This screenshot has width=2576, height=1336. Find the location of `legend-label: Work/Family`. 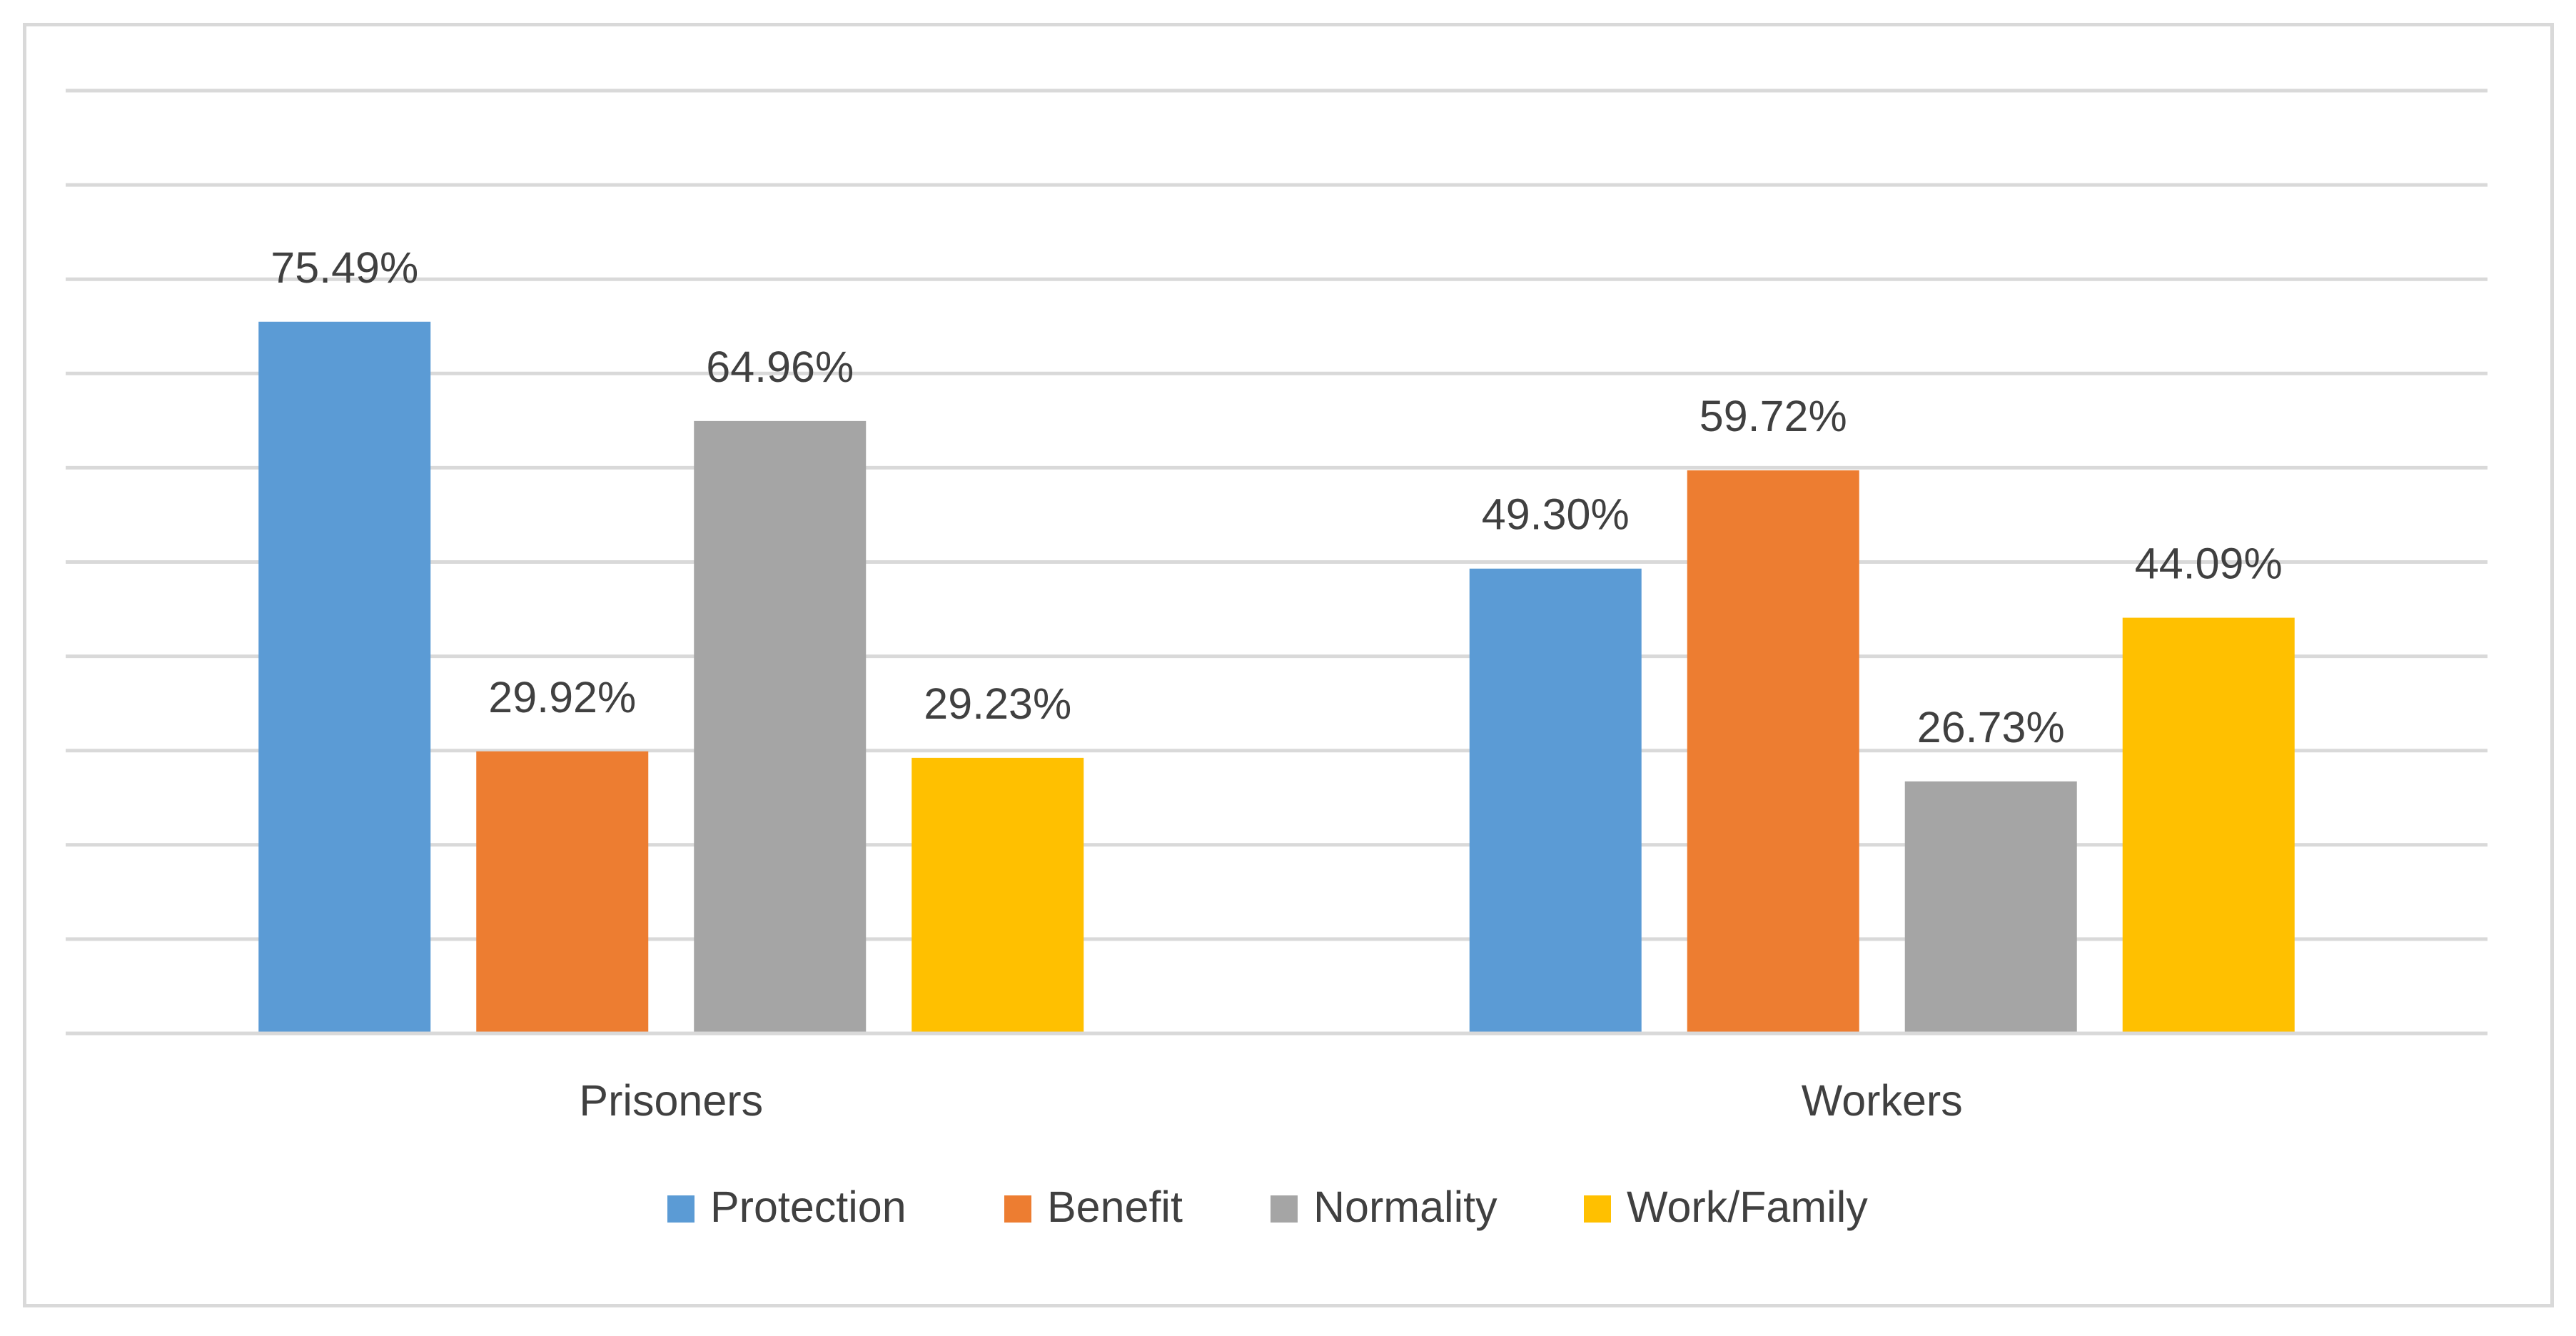

legend-label: Work/Family is located at coordinates (1747, 1207).